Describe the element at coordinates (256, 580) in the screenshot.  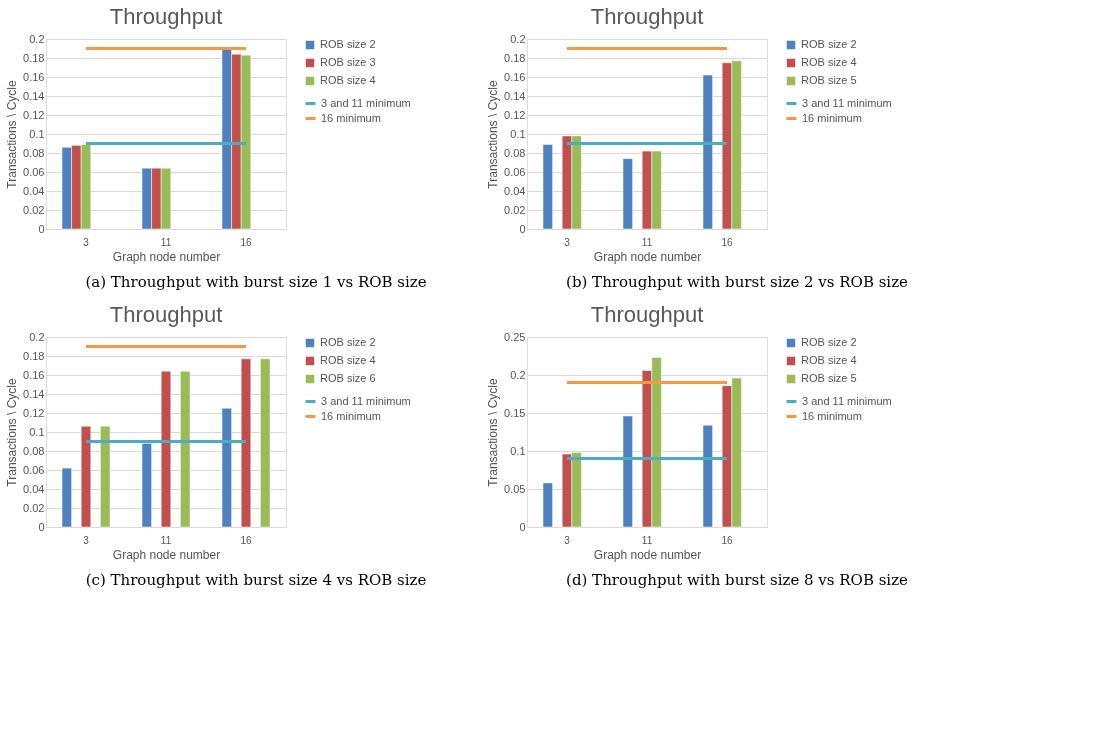
I see `text: (c) Throughput with burst size 4 vs ROB size` at that location.